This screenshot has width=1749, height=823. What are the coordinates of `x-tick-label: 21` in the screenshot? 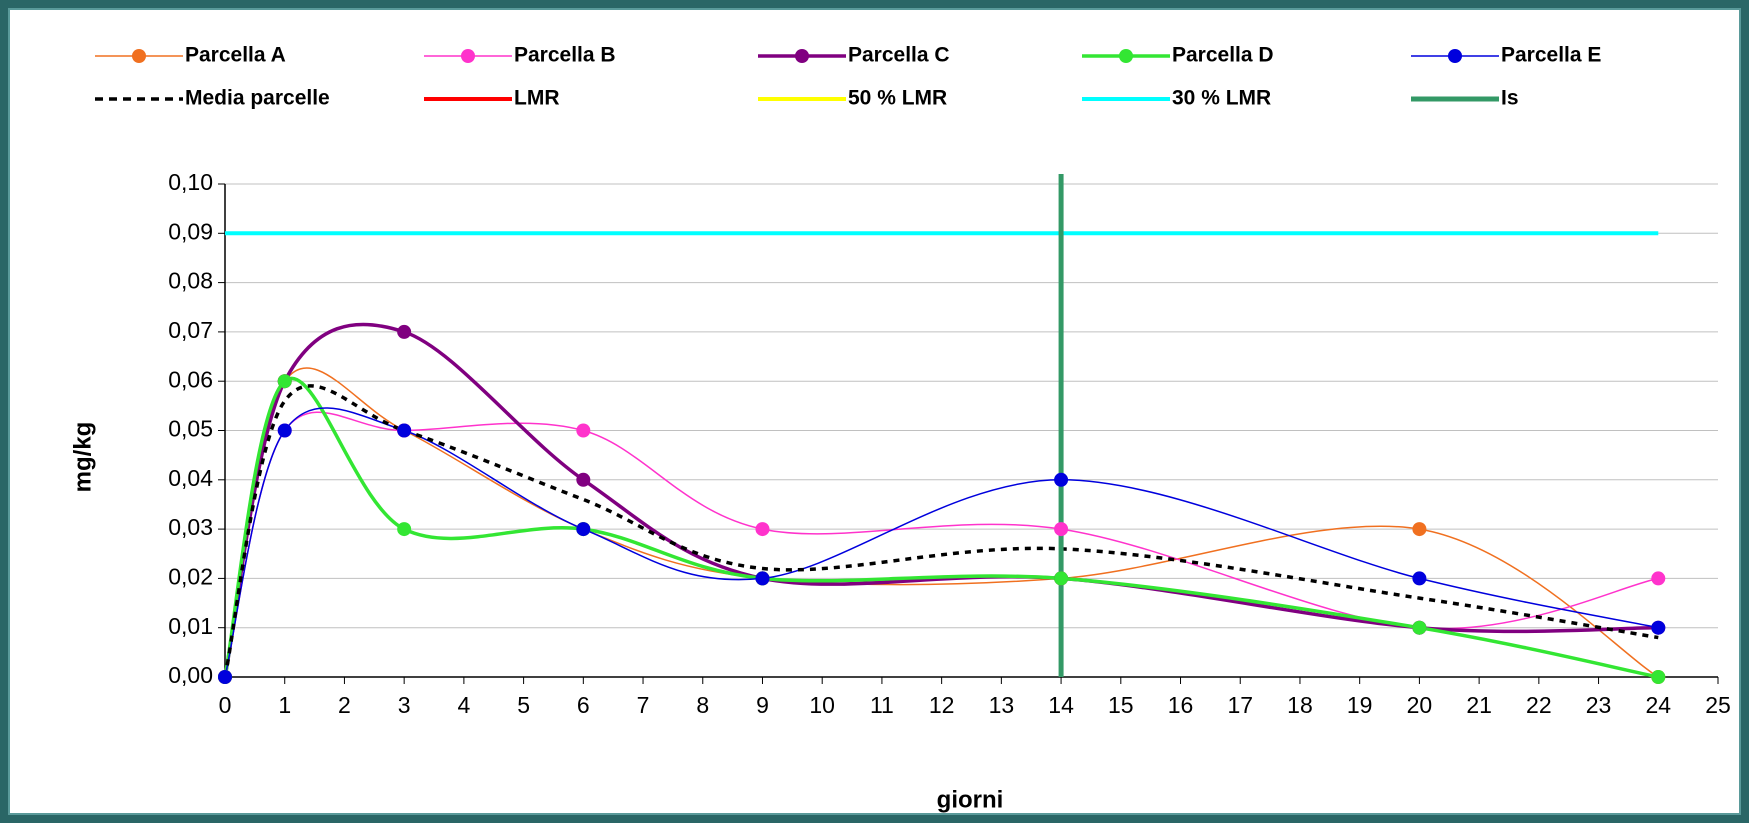 It's located at (1479, 705).